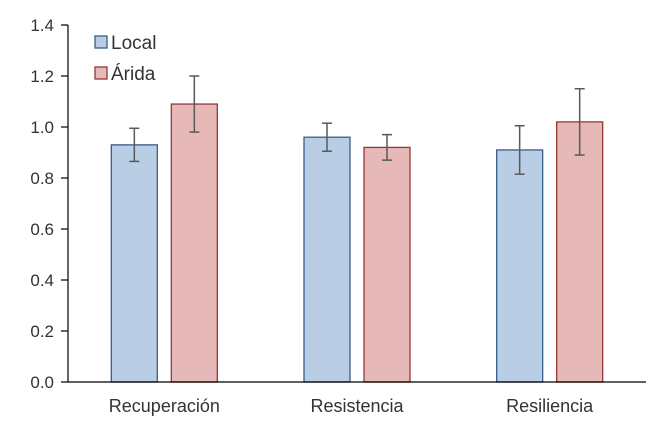 The image size is (646, 426). What do you see at coordinates (42, 331) in the screenshot?
I see `y-tick-label: 0.2` at bounding box center [42, 331].